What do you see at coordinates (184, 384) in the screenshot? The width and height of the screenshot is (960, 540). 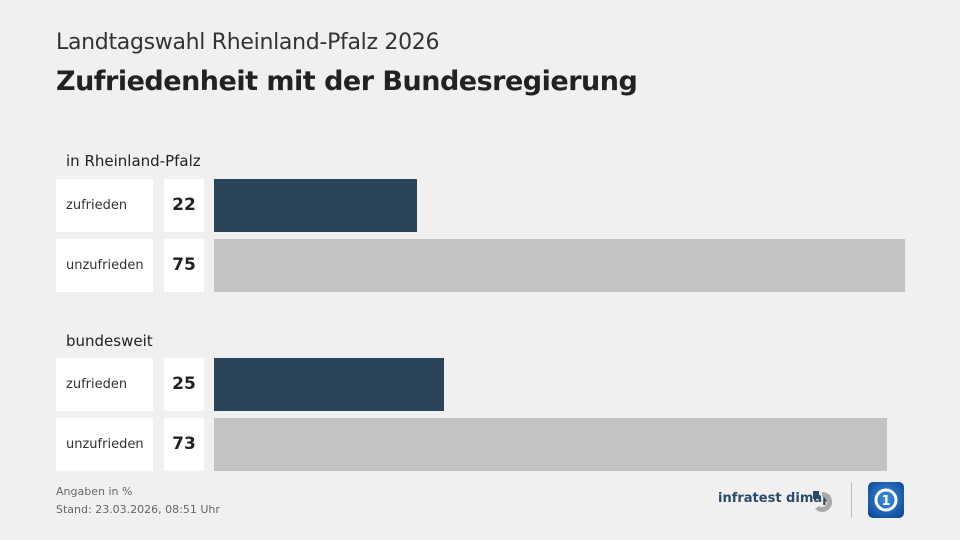 I see `data-label: 25` at bounding box center [184, 384].